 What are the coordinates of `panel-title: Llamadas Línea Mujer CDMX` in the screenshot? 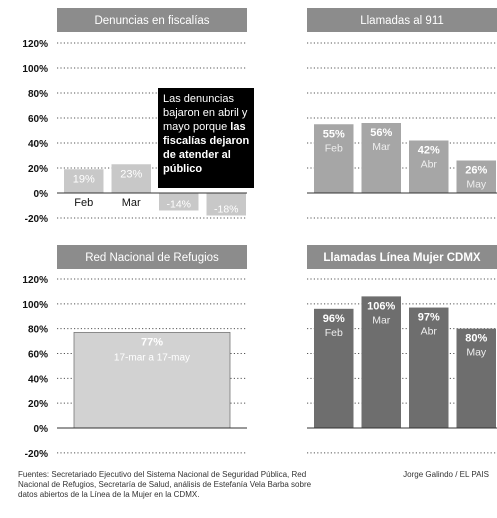 It's located at (402, 258).